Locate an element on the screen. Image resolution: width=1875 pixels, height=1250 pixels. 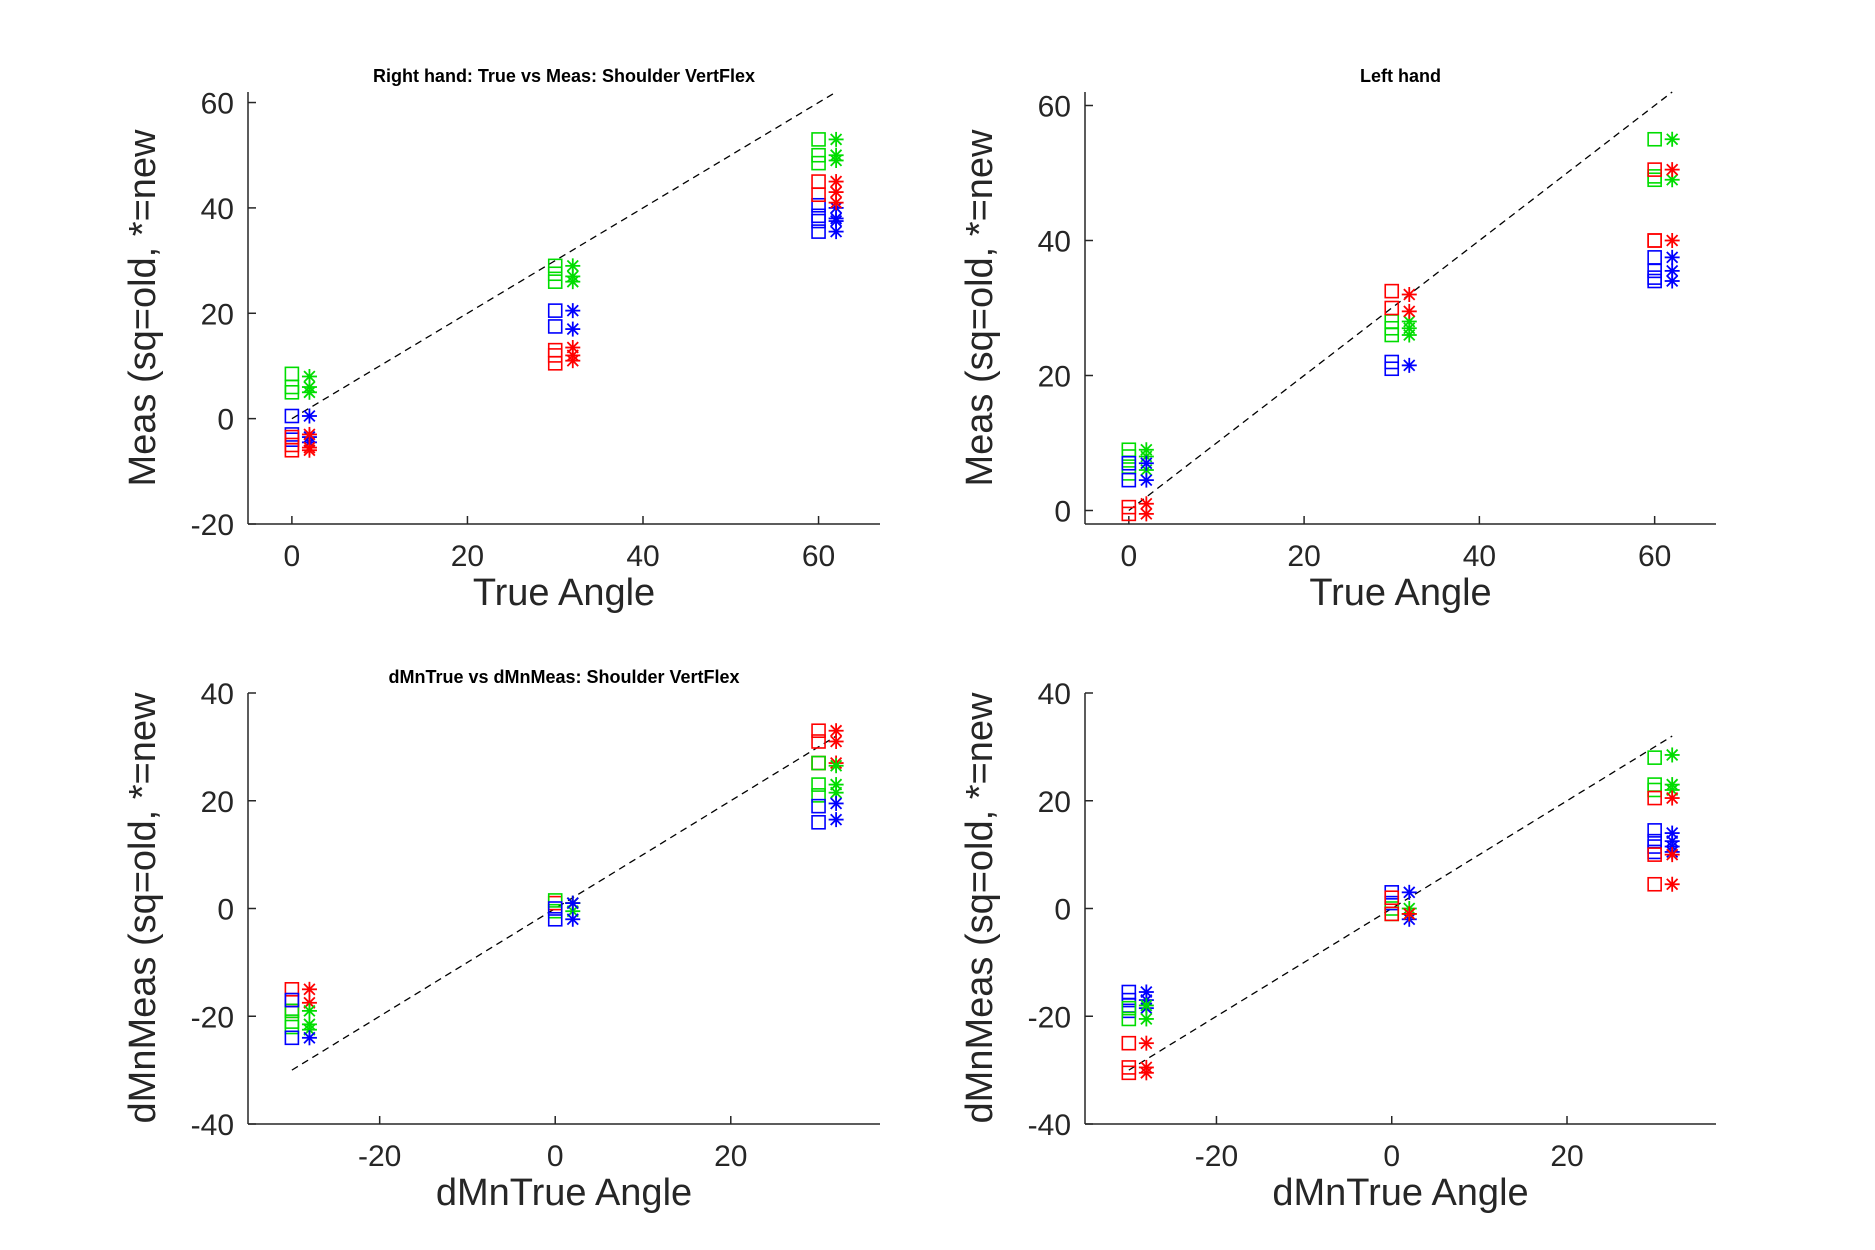
chart-title: Left hand is located at coordinates (1400, 76).